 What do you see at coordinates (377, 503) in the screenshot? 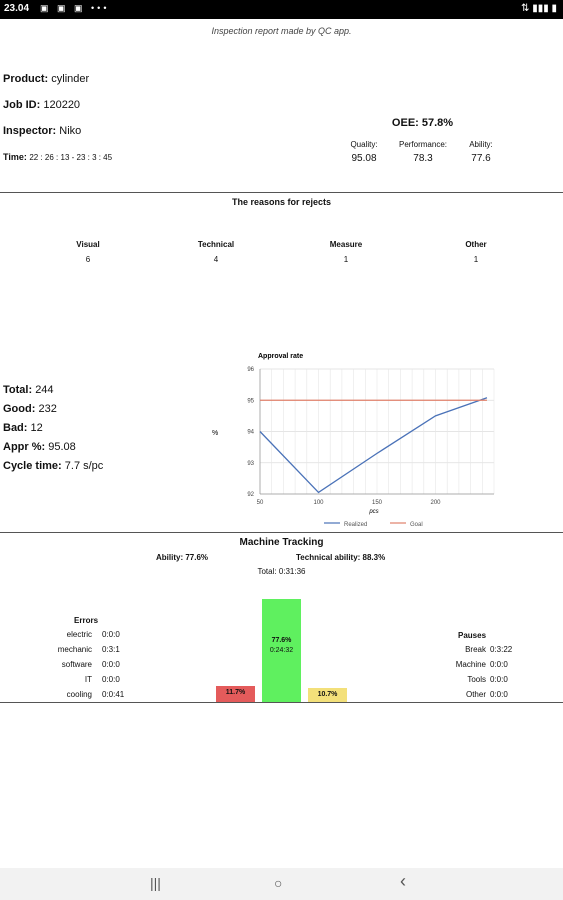
I see `chart-x-tick: 150` at bounding box center [377, 503].